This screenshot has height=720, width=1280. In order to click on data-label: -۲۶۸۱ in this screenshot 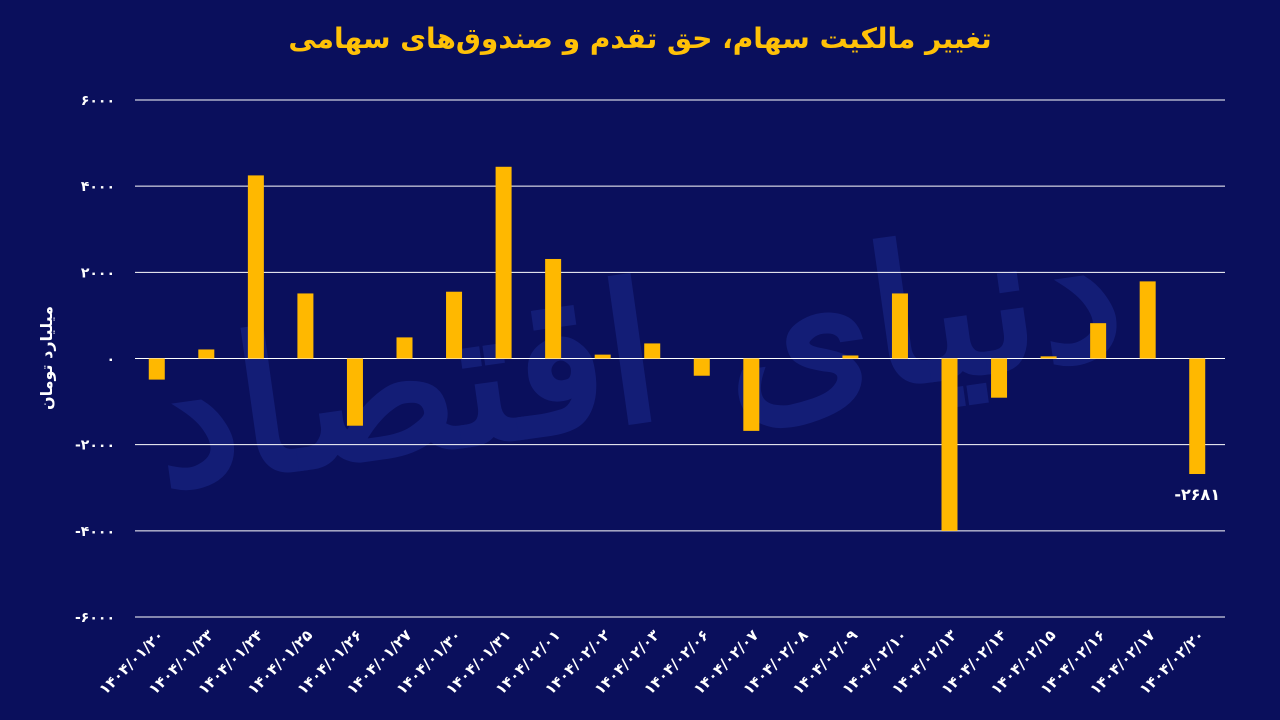, I will do `click(1197, 494)`.